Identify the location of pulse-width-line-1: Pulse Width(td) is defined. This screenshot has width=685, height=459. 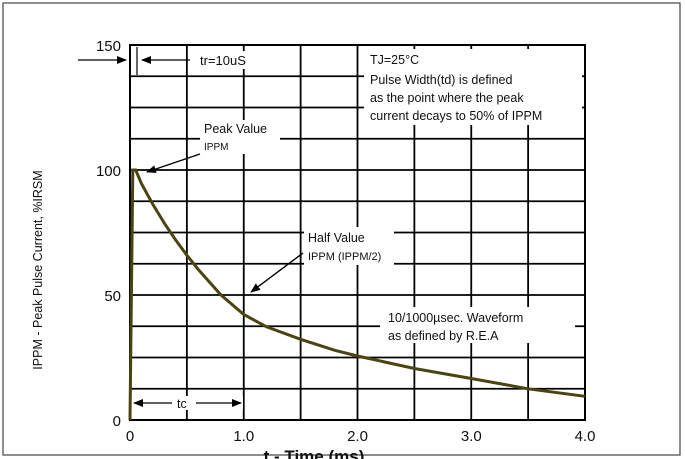
(441, 80).